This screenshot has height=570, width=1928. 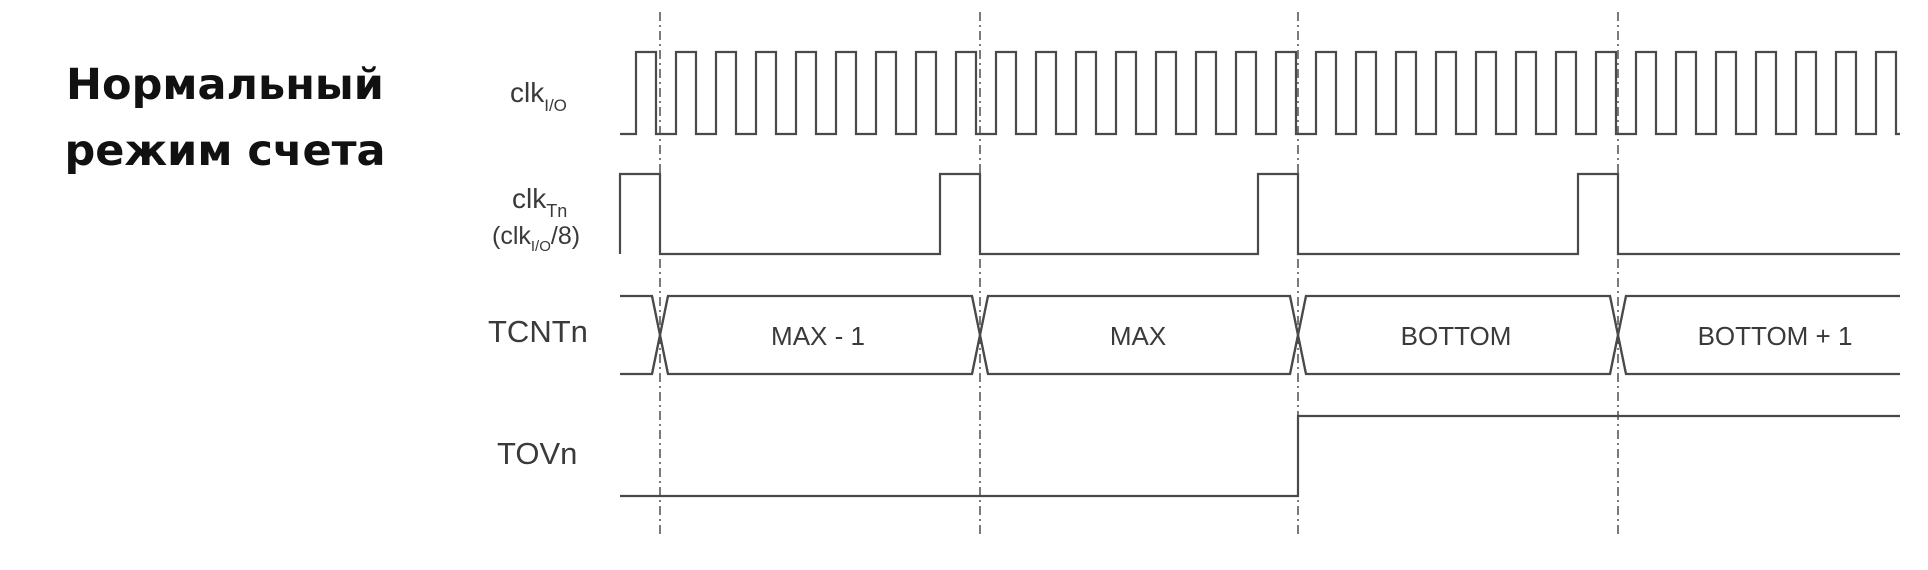 What do you see at coordinates (225, 118) in the screenshot?
I see `mode-heading: Нормальный режим счета` at bounding box center [225, 118].